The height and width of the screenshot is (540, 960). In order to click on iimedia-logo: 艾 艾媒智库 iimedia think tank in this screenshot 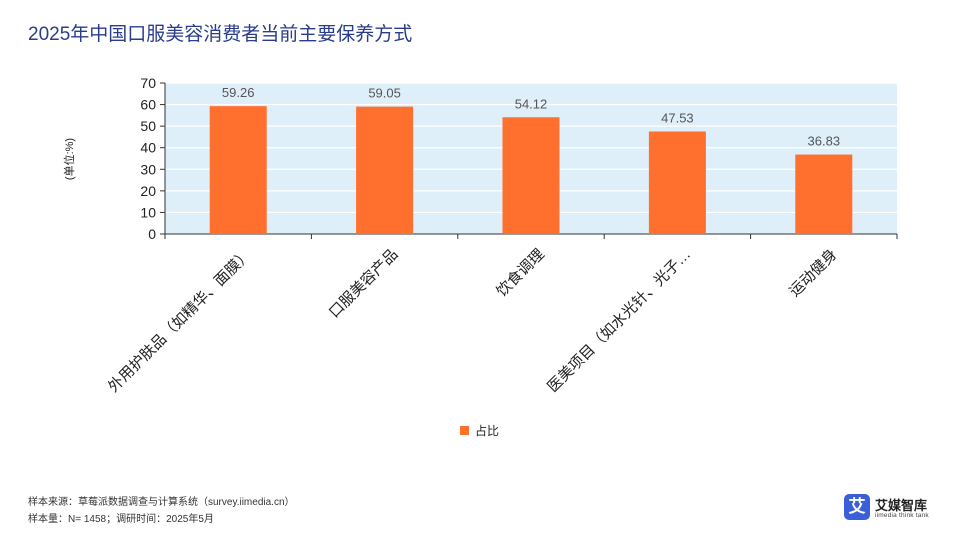, I will do `click(894, 508)`.